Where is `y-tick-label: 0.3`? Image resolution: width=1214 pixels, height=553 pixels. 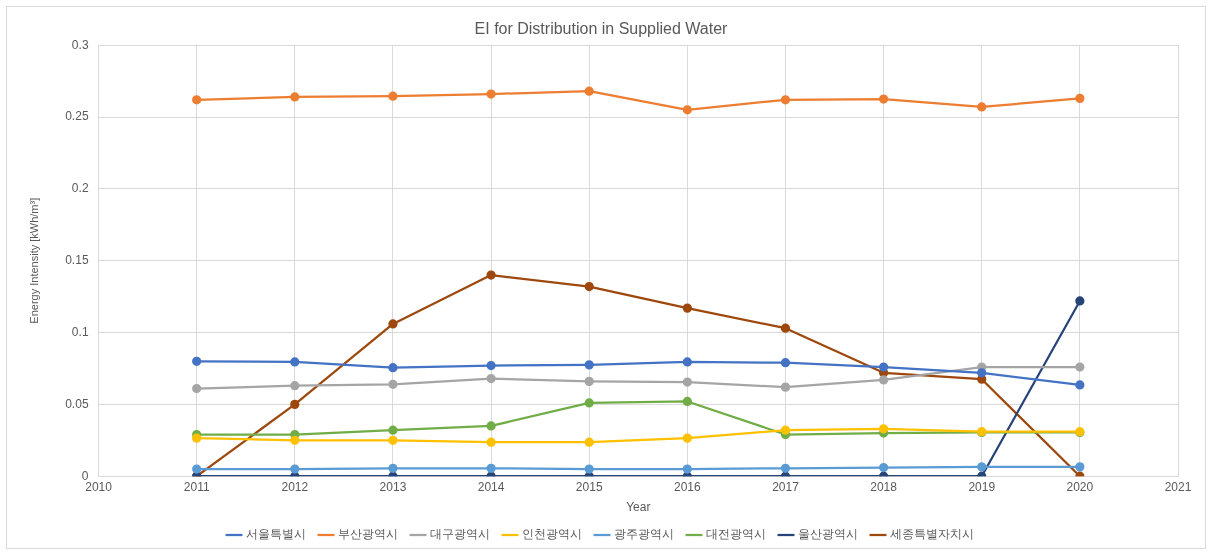 y-tick-label: 0.3 is located at coordinates (80, 44).